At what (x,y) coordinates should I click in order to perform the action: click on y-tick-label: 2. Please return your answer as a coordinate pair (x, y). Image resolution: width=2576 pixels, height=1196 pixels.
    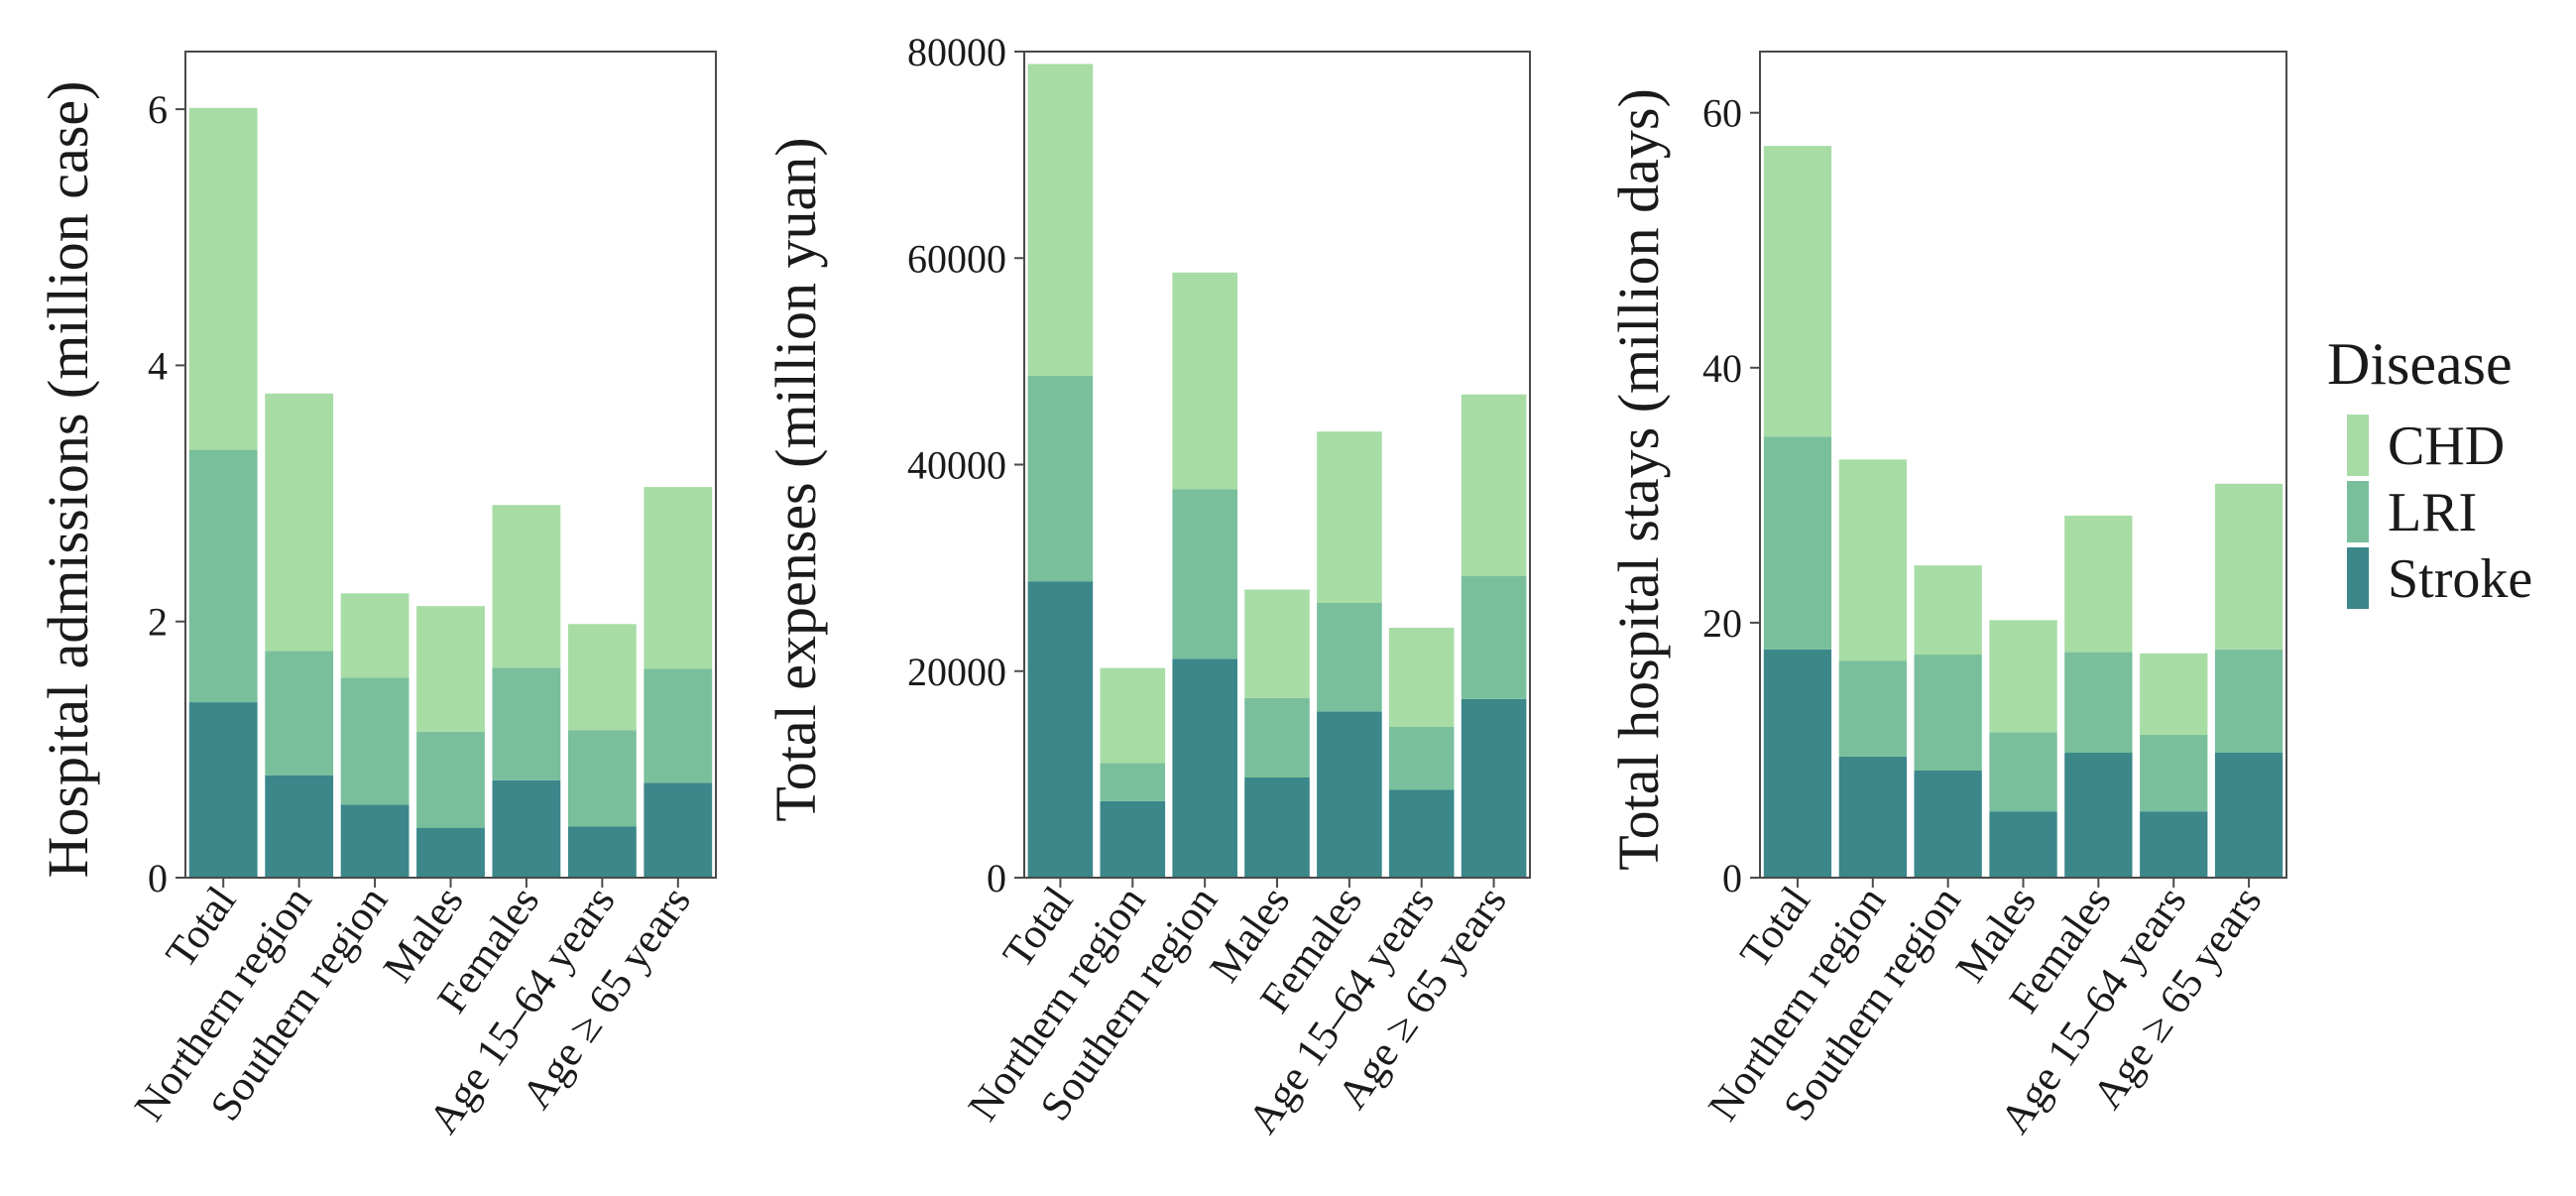
    Looking at the image, I should click on (158, 623).